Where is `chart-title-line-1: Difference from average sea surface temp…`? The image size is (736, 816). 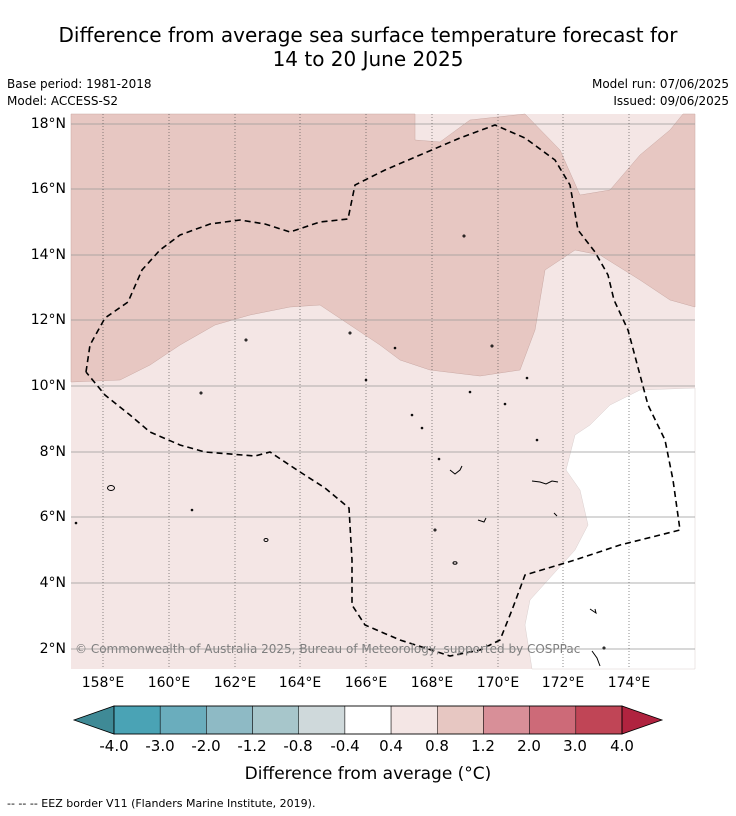
chart-title-line-1: Difference from average sea surface temp… is located at coordinates (368, 35).